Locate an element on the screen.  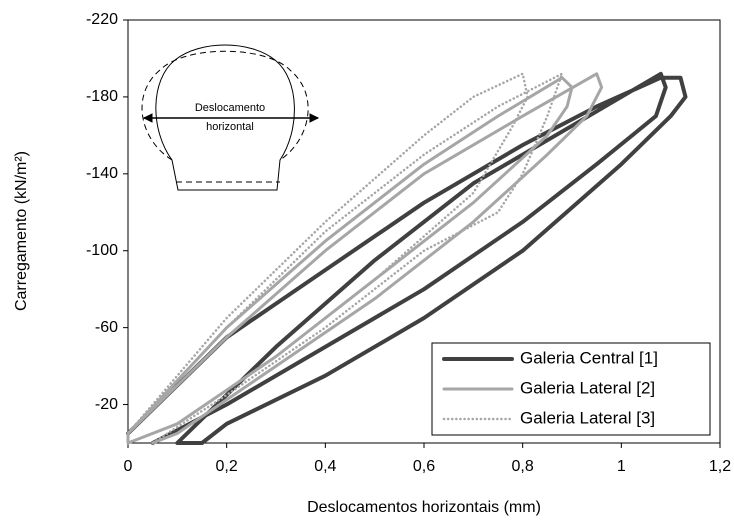
arrow-heads is located at coordinates (231, 118).